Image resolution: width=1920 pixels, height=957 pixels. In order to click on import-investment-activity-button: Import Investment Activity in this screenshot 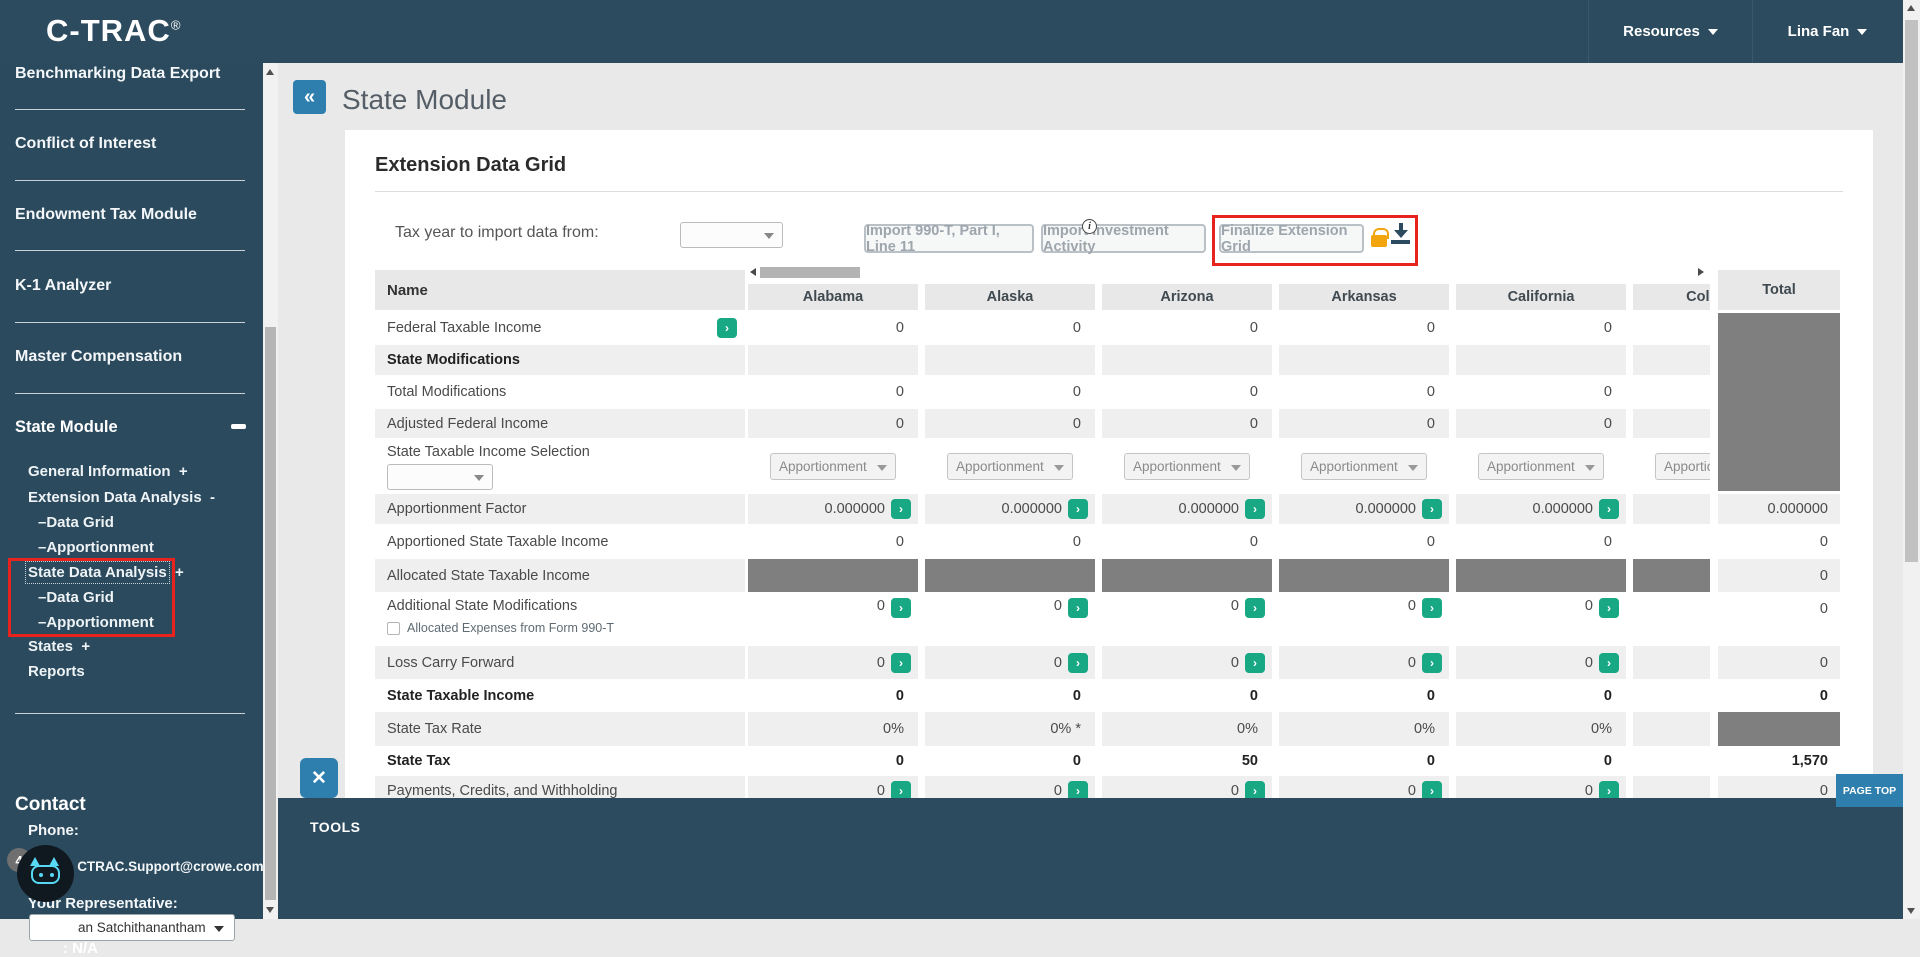, I will do `click(1123, 239)`.